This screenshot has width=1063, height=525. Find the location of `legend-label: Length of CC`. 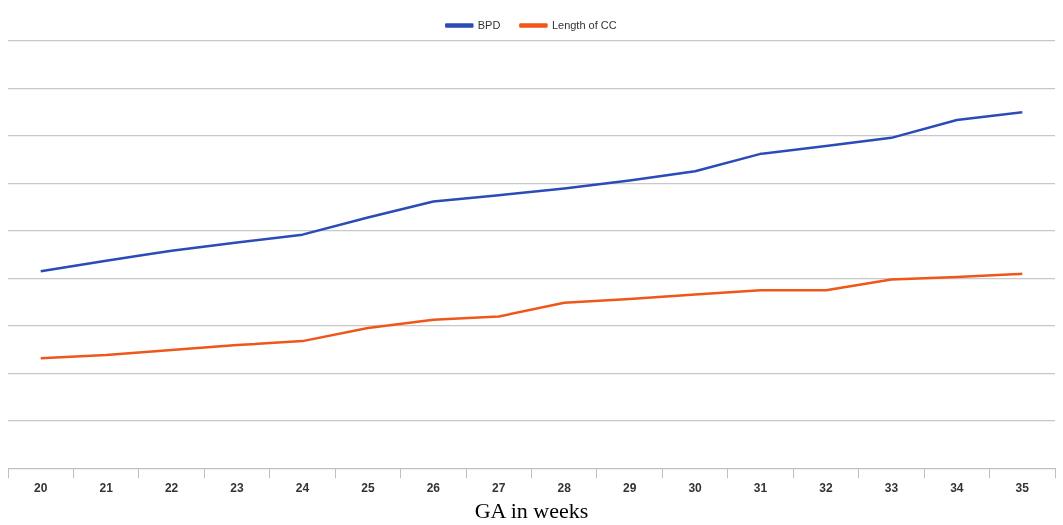

legend-label: Length of CC is located at coordinates (584, 24).